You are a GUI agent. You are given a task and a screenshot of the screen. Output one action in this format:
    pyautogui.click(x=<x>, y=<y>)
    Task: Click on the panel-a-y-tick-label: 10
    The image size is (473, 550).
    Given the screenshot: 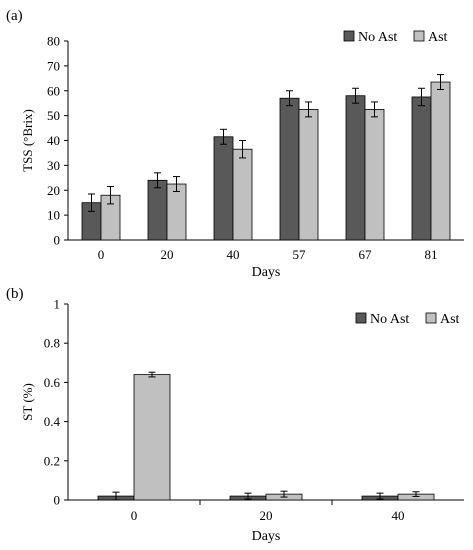 What is the action you would take?
    pyautogui.click(x=53, y=215)
    